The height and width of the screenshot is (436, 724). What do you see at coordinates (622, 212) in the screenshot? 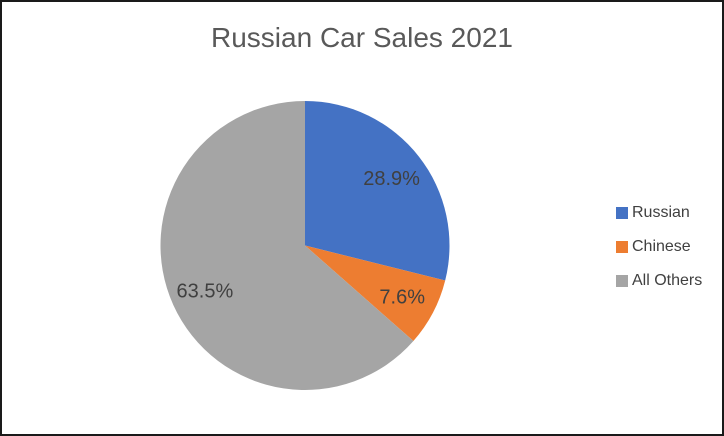
I see `legend-swatch-russian-icon` at bounding box center [622, 212].